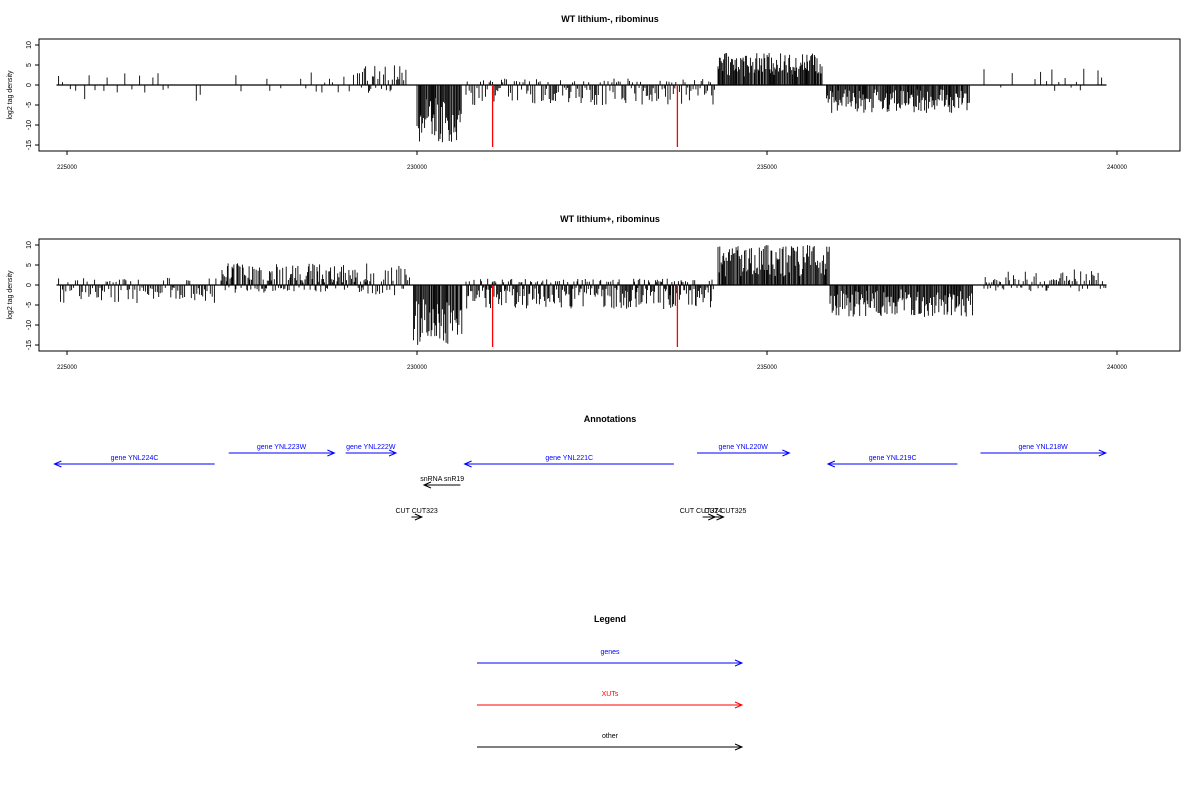 This screenshot has width=1200, height=800. I want to click on annotation-feature: gene YNL222W, so click(371, 450).